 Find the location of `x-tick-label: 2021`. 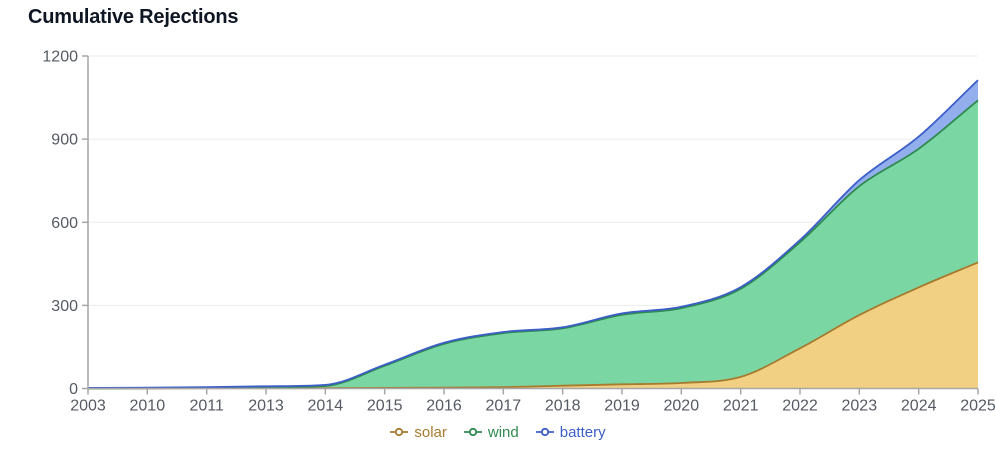

x-tick-label: 2021 is located at coordinates (741, 406).